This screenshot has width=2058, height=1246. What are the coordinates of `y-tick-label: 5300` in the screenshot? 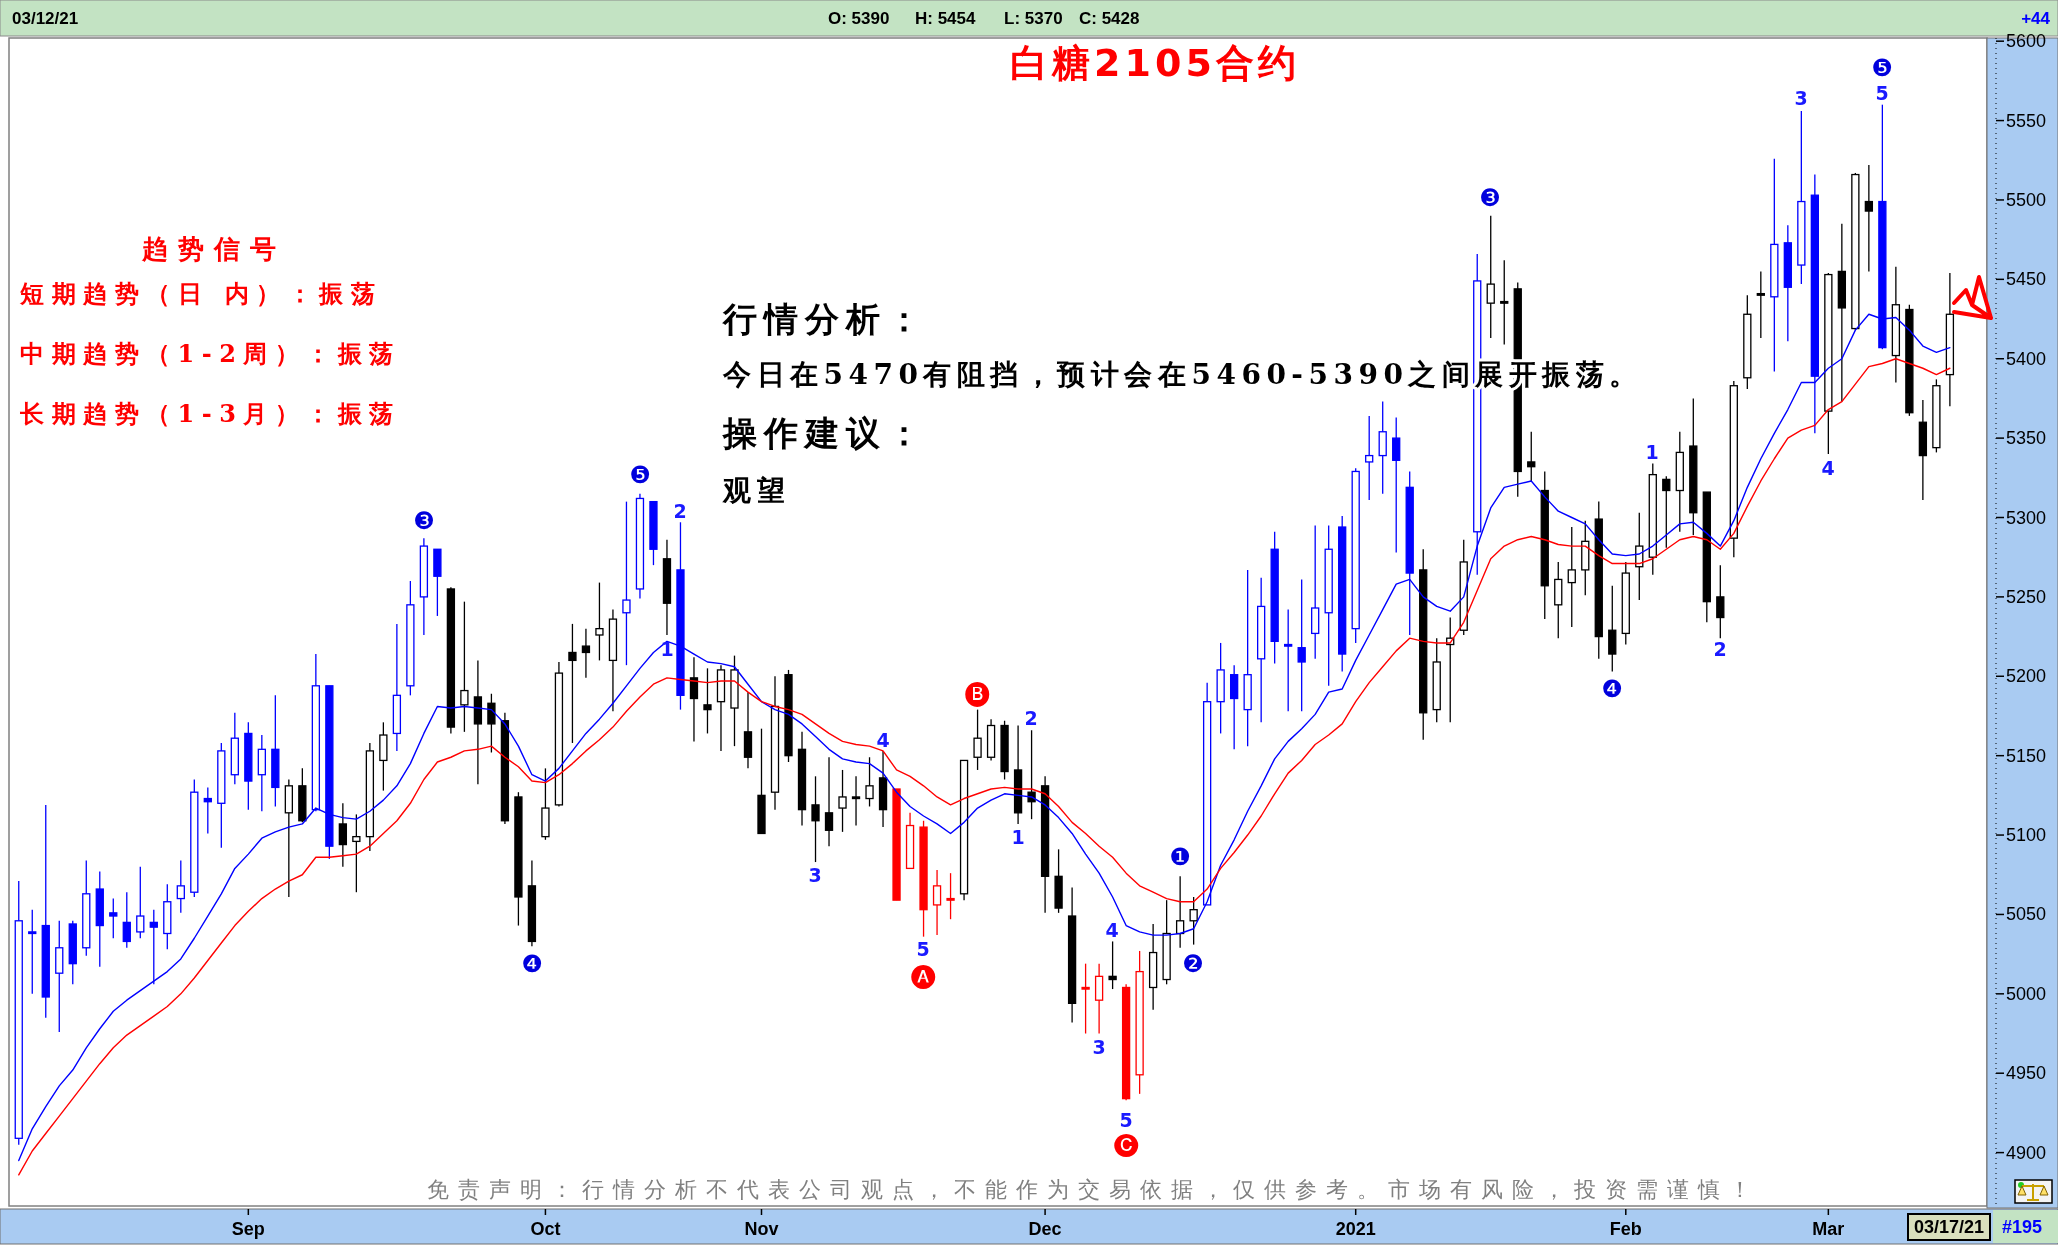 It's located at (2026, 517).